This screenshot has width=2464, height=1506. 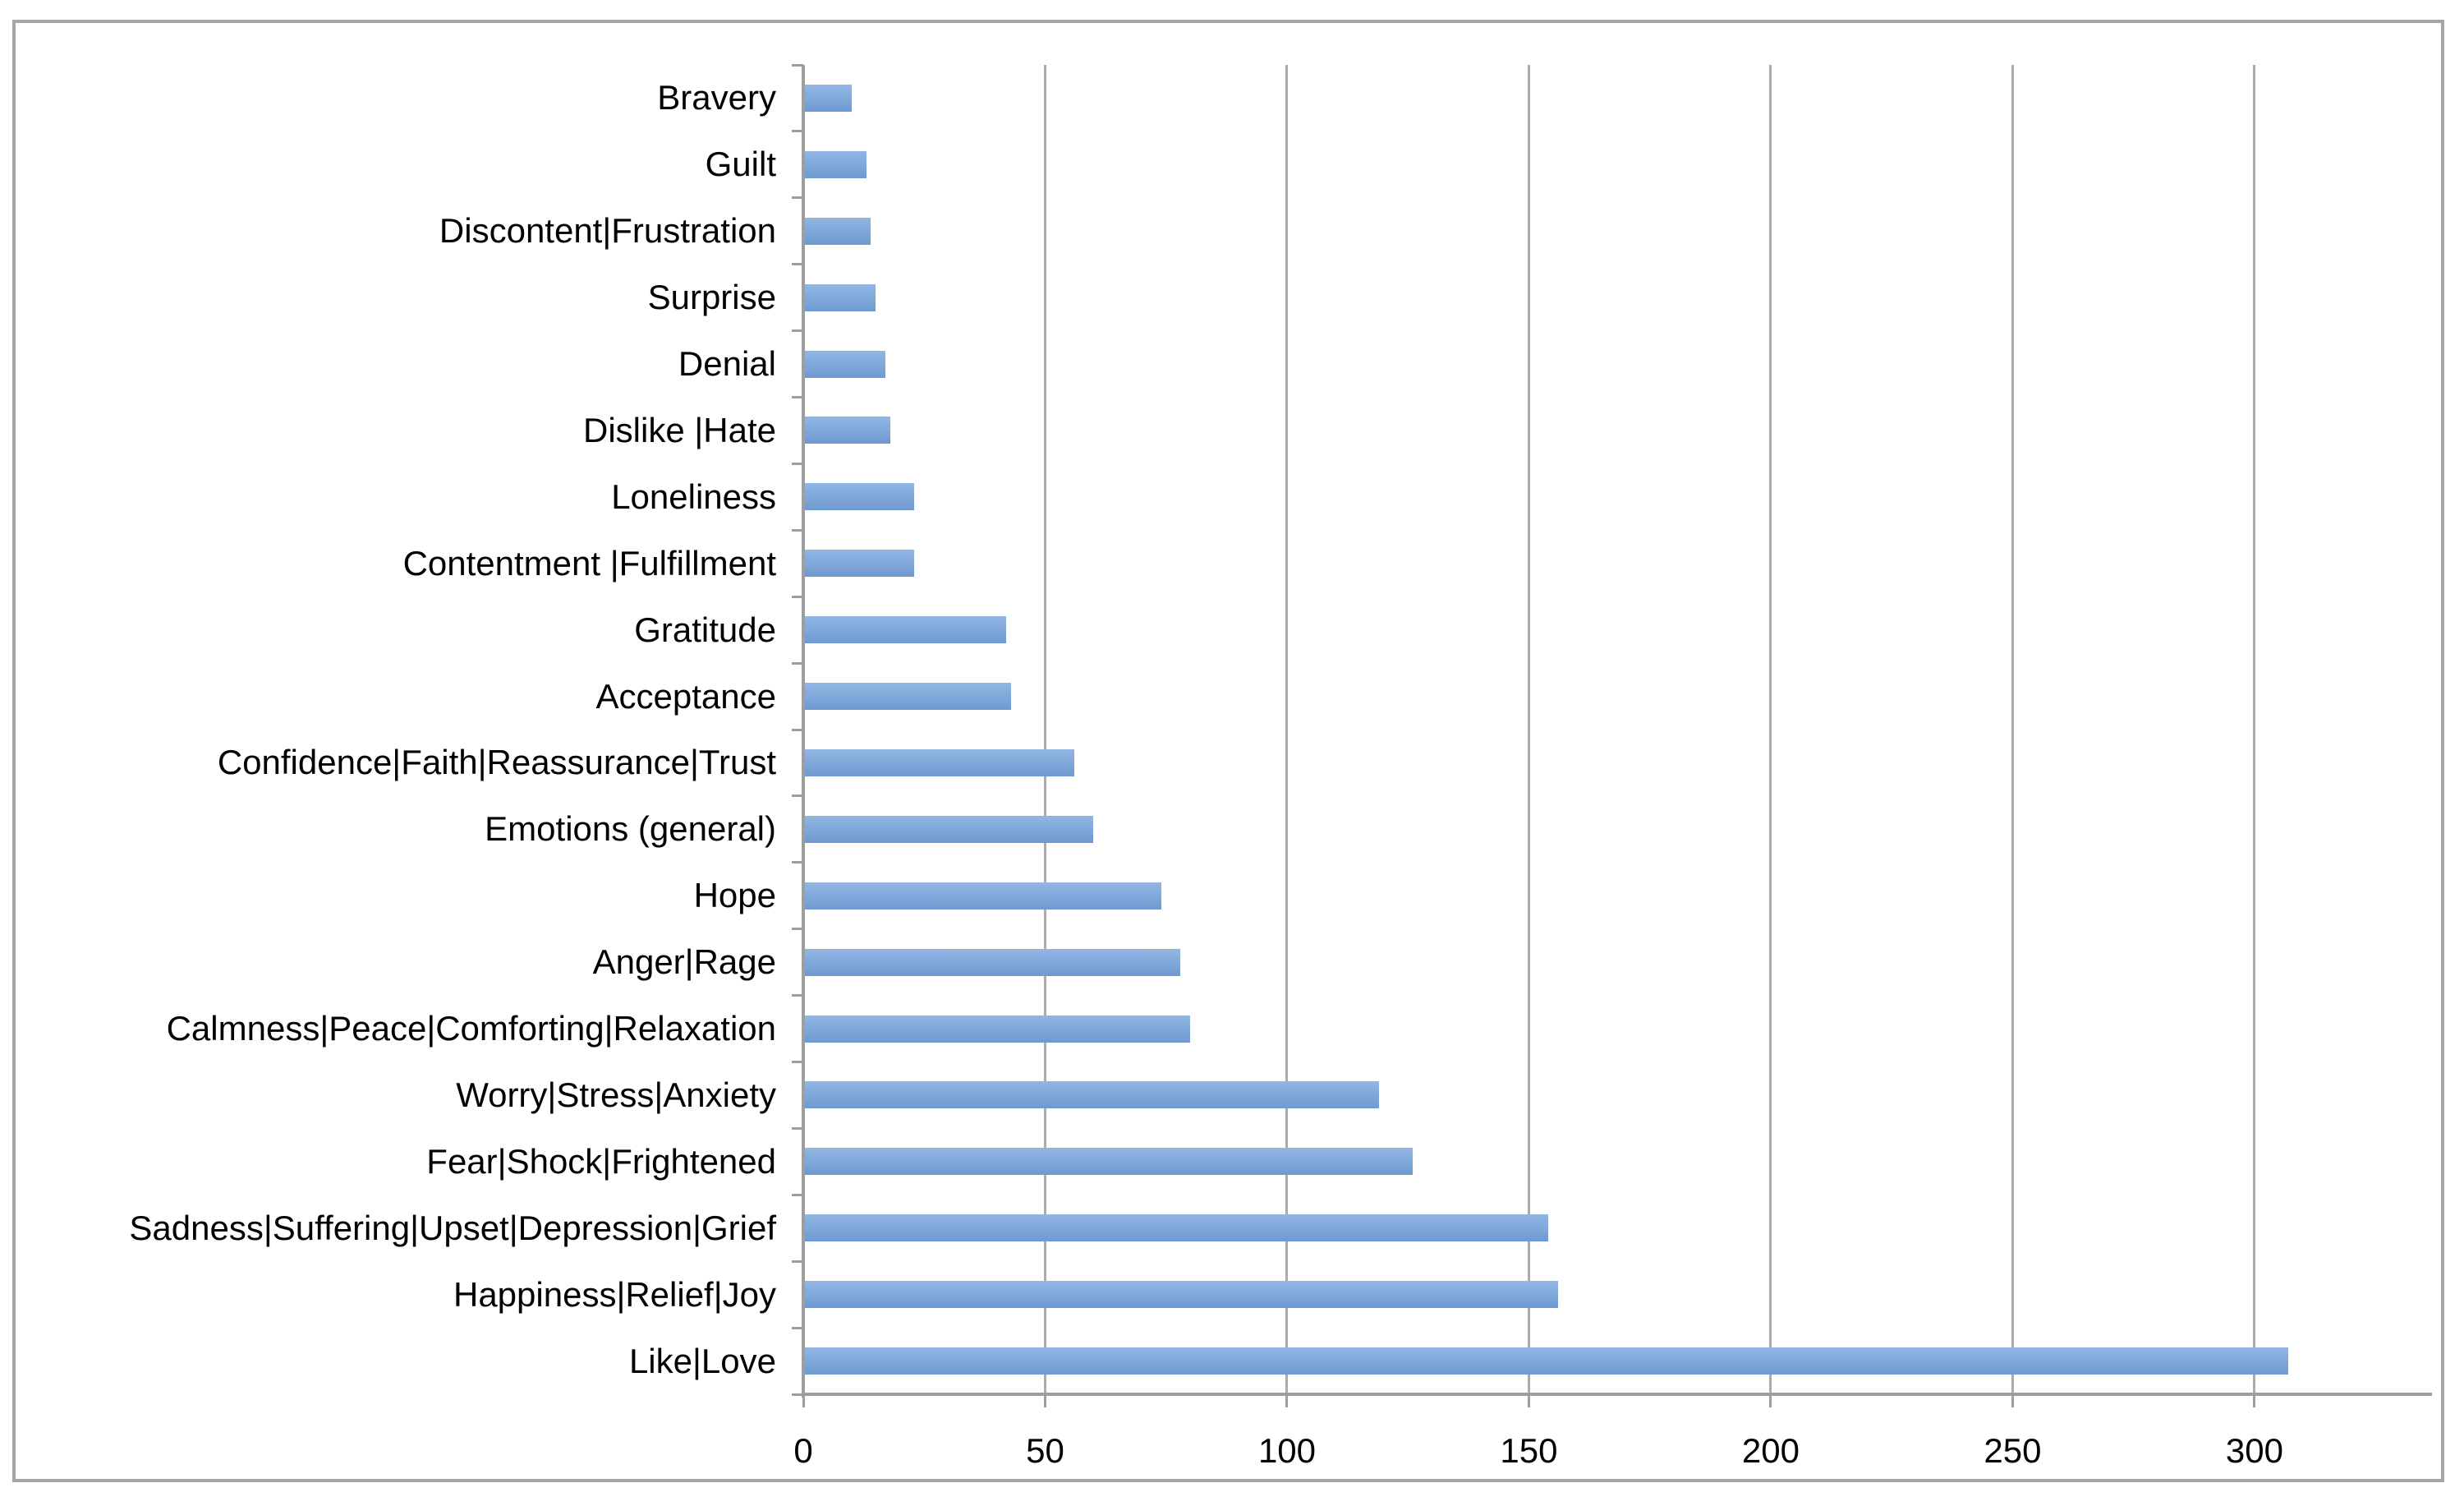 What do you see at coordinates (803, 1450) in the screenshot?
I see `x-tick-label: 0` at bounding box center [803, 1450].